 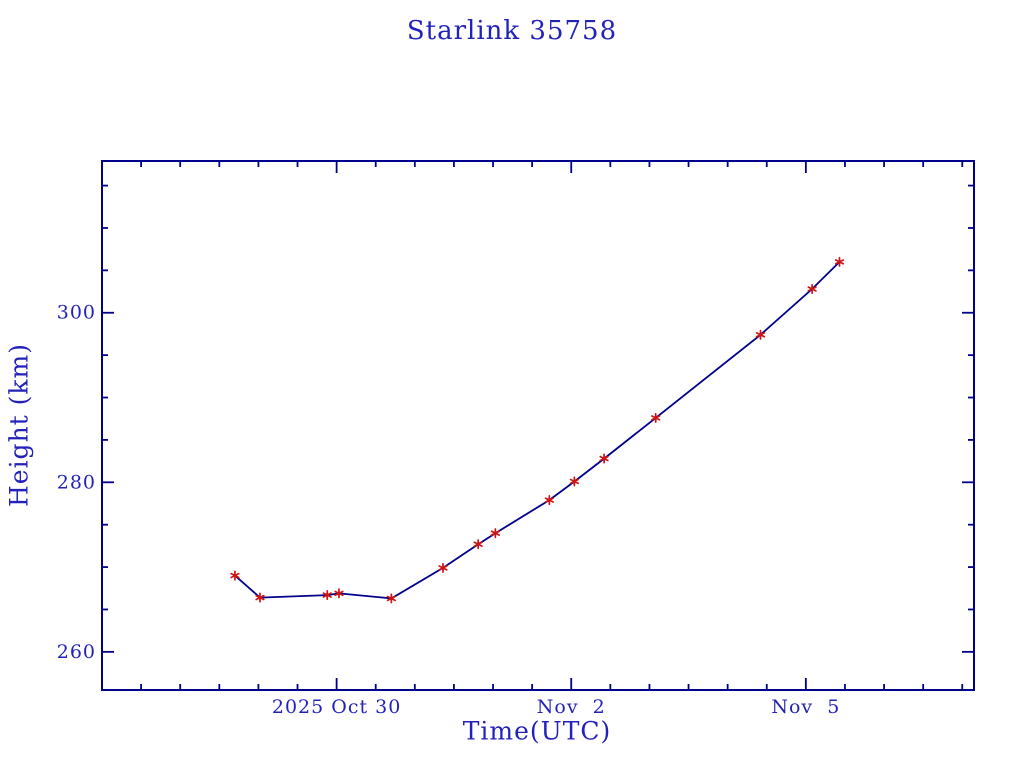 I want to click on x-tick-label: Nov 2, so click(x=571, y=707).